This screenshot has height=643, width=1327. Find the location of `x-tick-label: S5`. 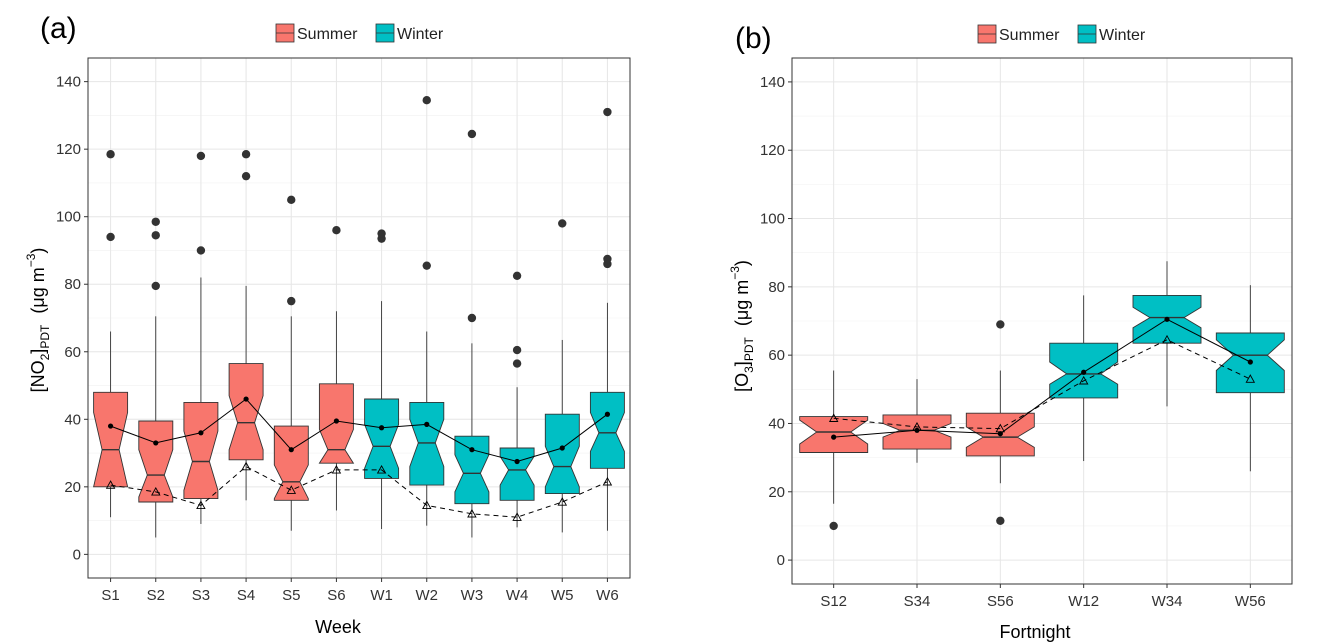

x-tick-label: S5 is located at coordinates (291, 595).